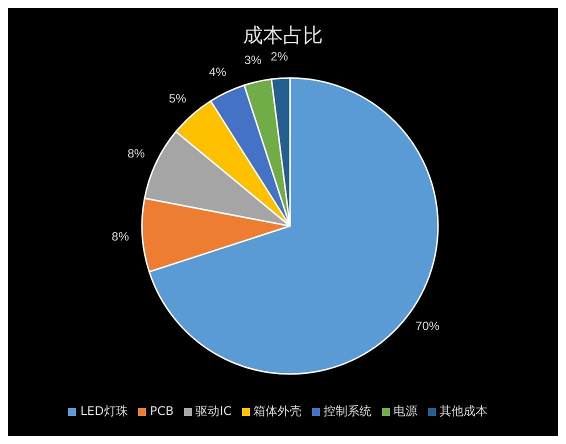  Describe the element at coordinates (177, 98) in the screenshot. I see `data-label: 5%` at that location.